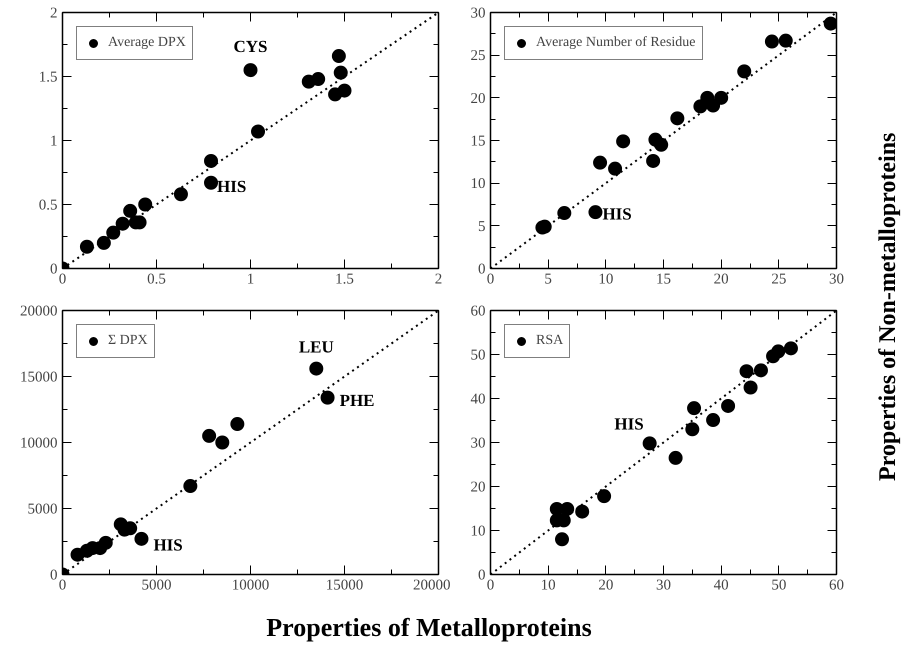 The height and width of the screenshot is (652, 906). What do you see at coordinates (438, 280) in the screenshot?
I see `x-tick-label: 2` at bounding box center [438, 280].